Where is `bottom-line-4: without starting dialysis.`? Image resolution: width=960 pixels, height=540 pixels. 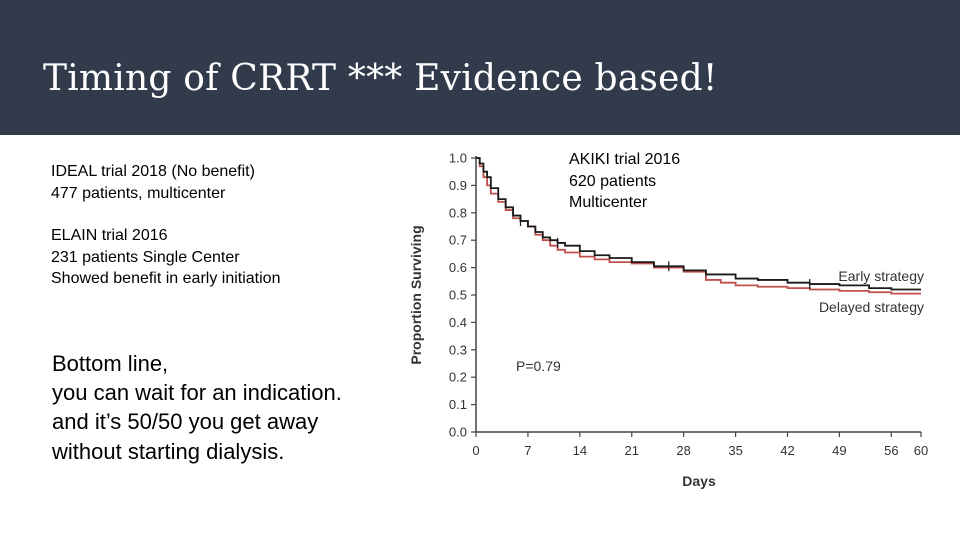 bottom-line-4: without starting dialysis. is located at coordinates (168, 451).